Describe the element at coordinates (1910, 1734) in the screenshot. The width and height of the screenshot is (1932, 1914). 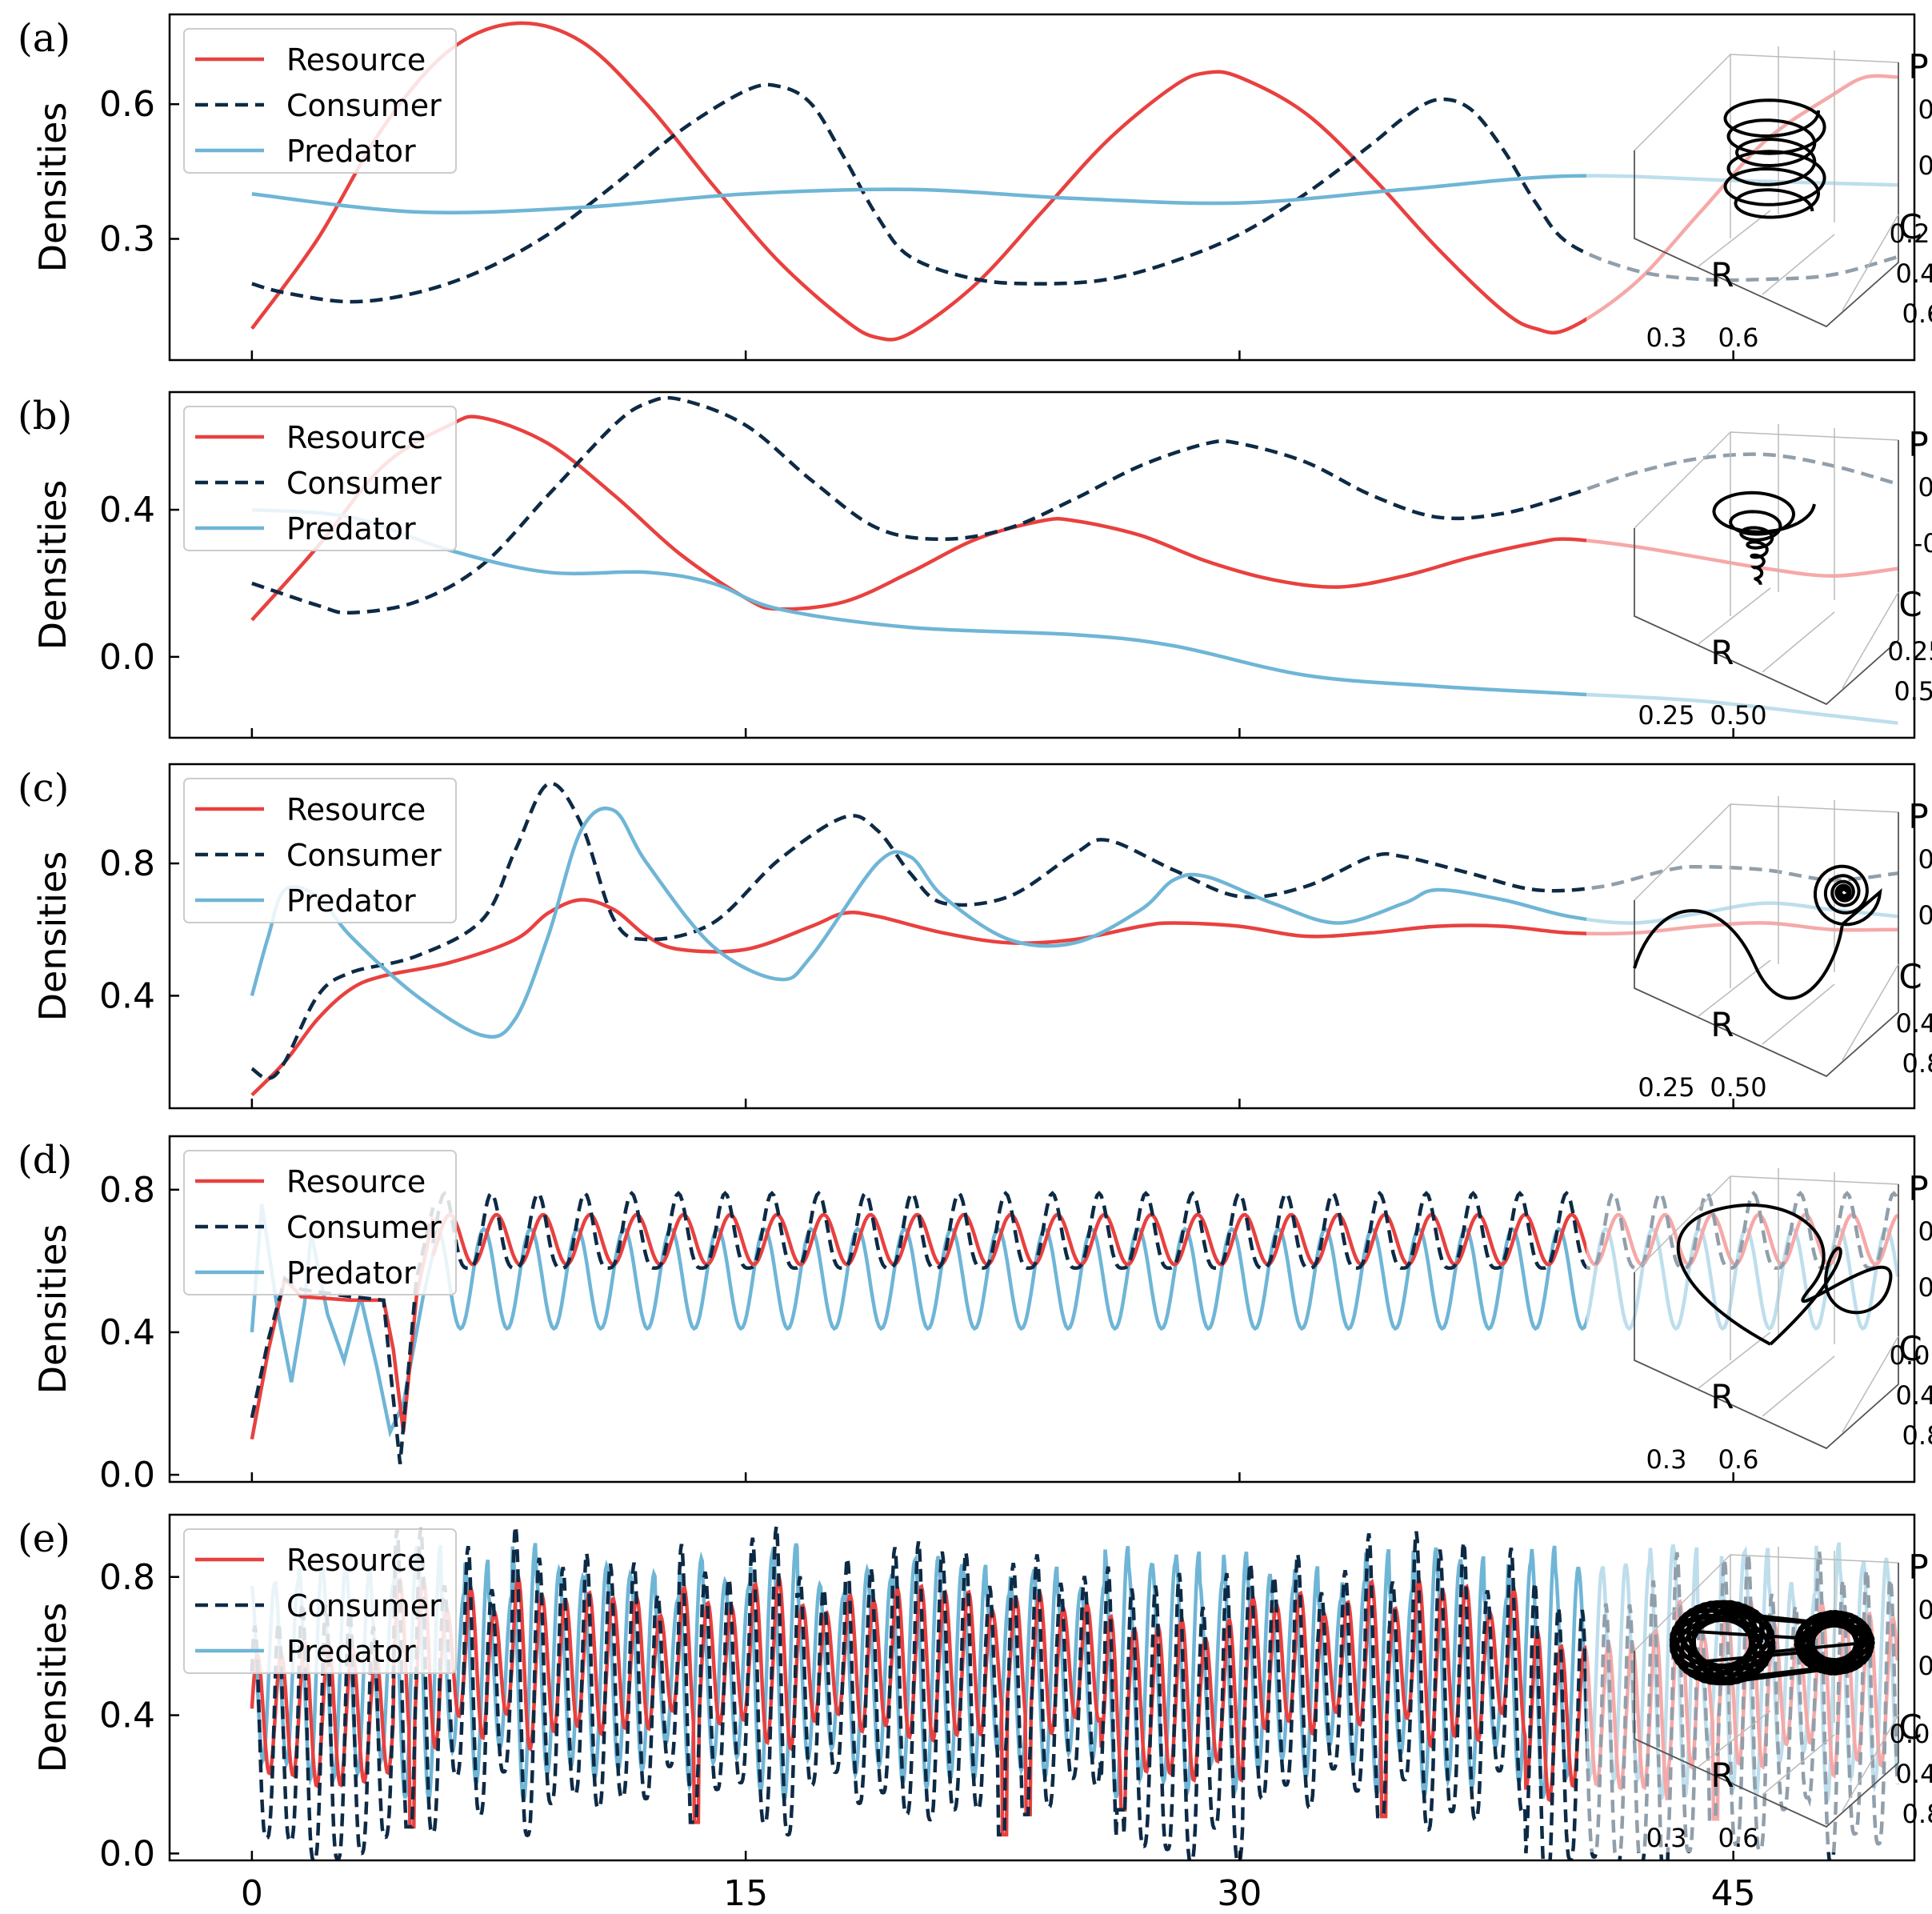
I see `inset-y-tick: 0.0` at that location.